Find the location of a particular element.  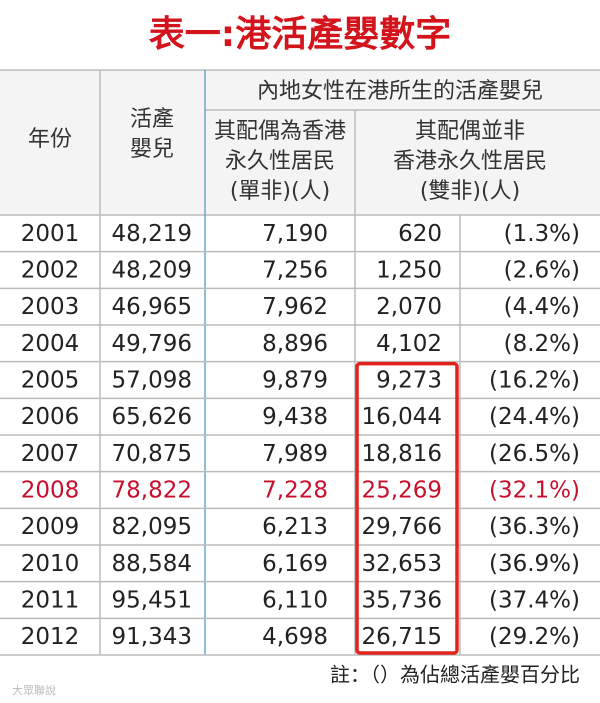

cell-percent: (16.2%) is located at coordinates (534, 381).